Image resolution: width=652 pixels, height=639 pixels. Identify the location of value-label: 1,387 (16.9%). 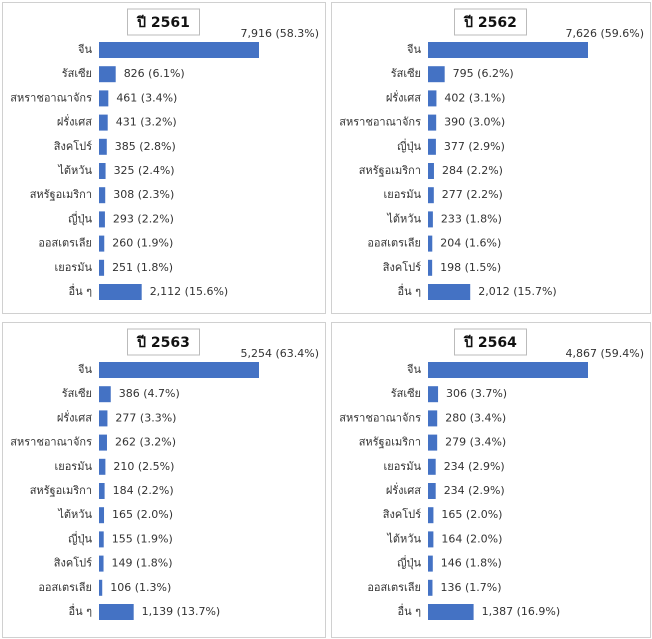
(521, 611).